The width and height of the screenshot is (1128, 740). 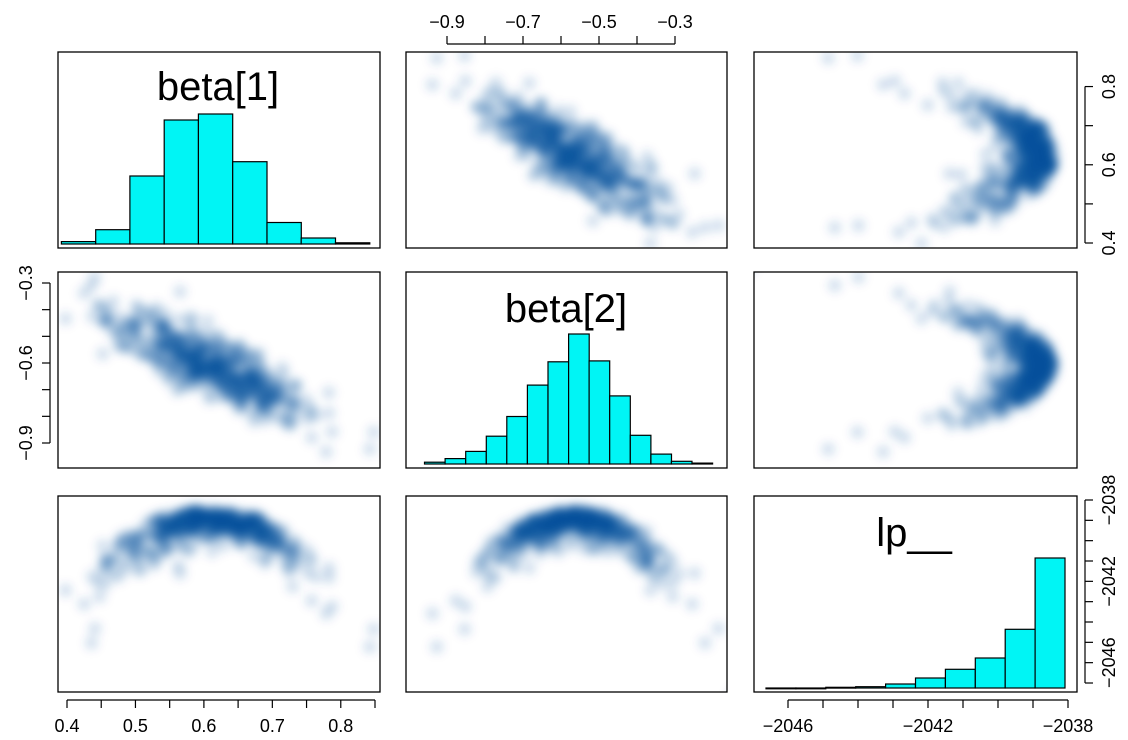 I want to click on tick-label: −0.3, so click(x=675, y=22).